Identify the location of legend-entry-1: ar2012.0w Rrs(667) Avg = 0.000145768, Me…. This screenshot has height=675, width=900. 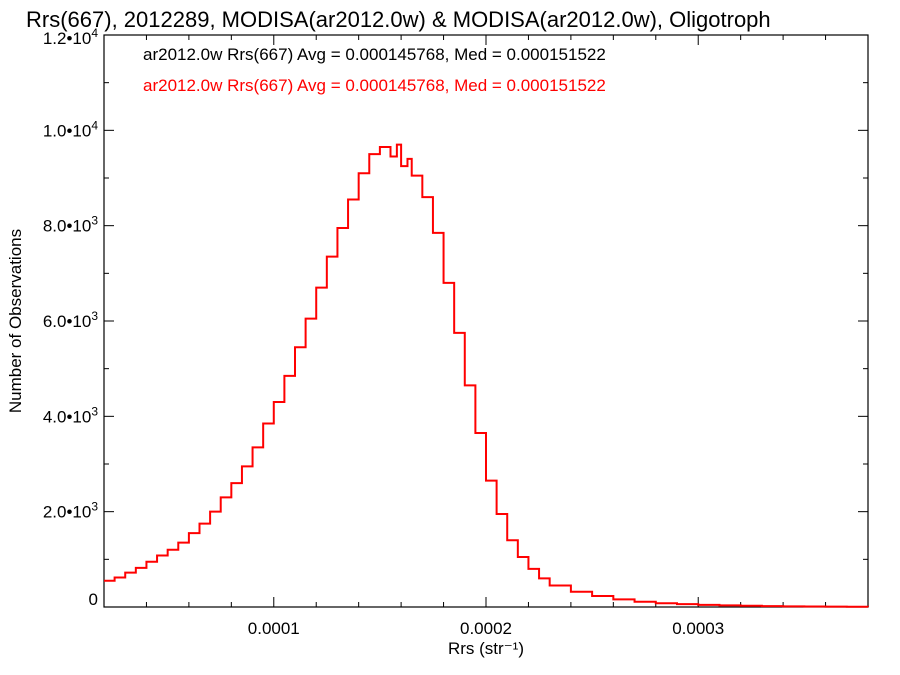
(374, 54).